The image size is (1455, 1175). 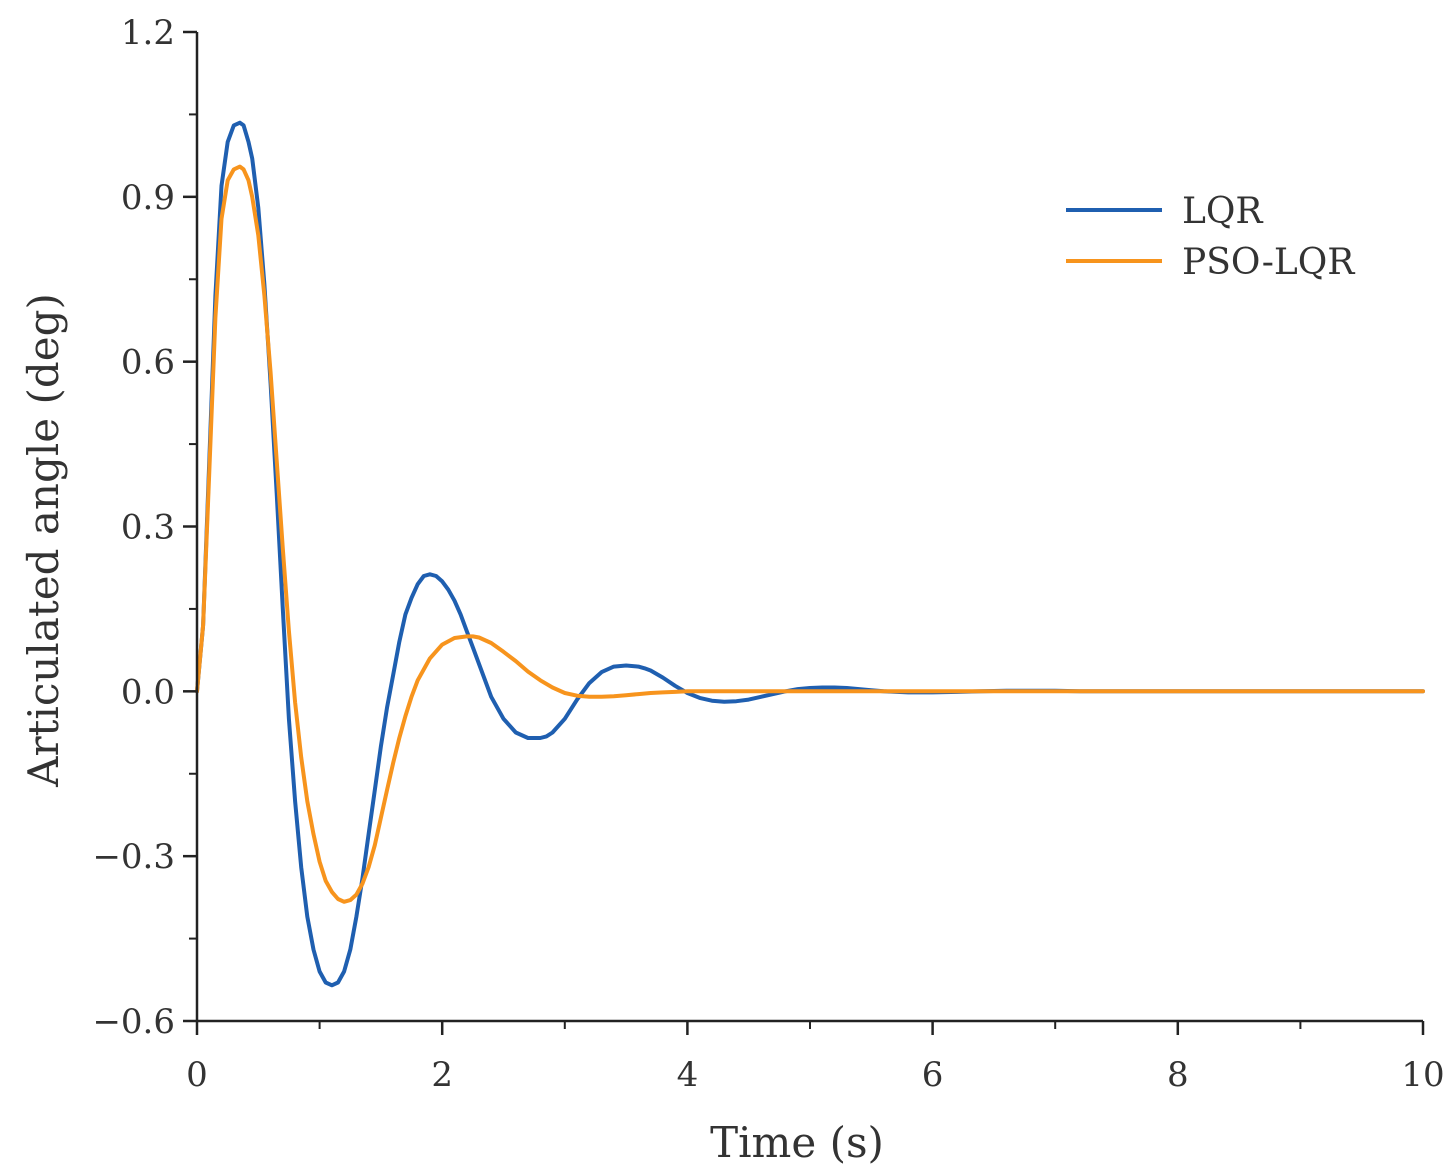 What do you see at coordinates (688, 1075) in the screenshot?
I see `x-tick-label: 4` at bounding box center [688, 1075].